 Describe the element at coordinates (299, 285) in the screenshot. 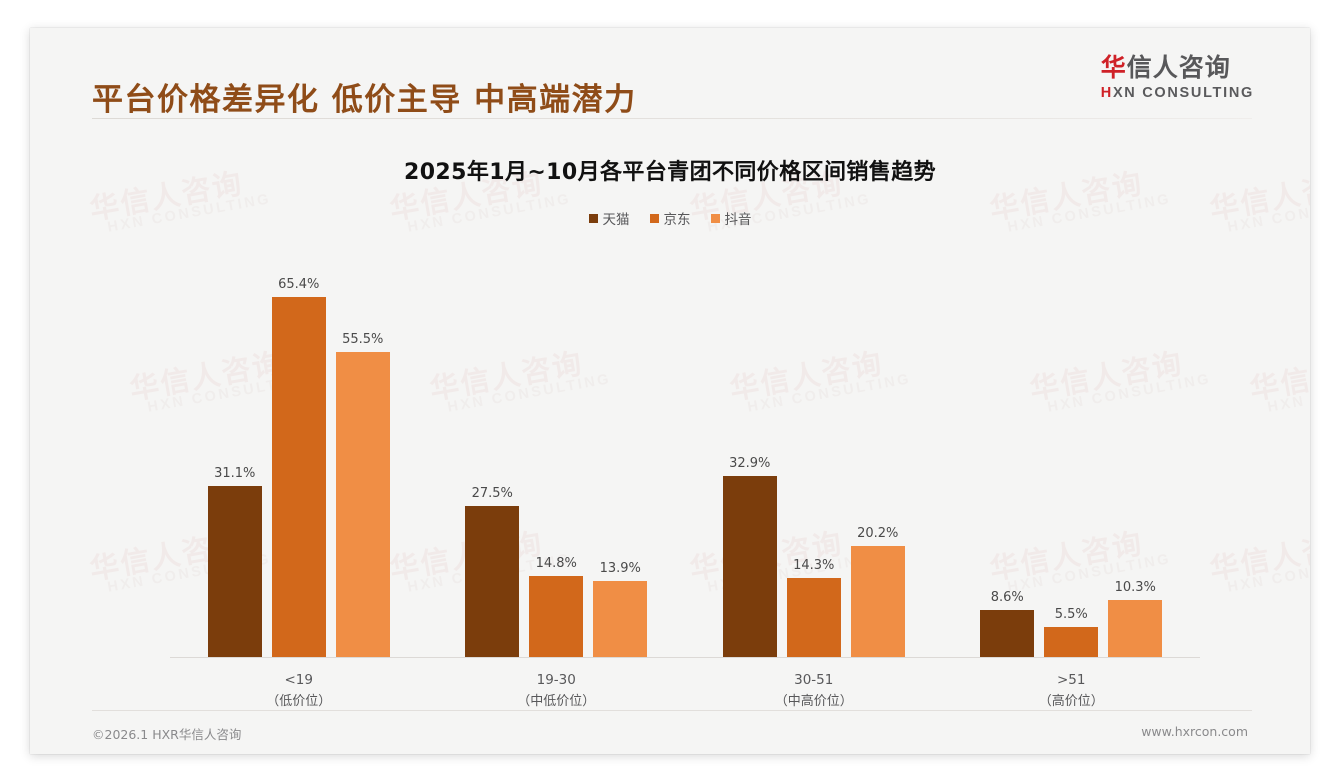

I see `bar-value-label: 65.4%` at that location.